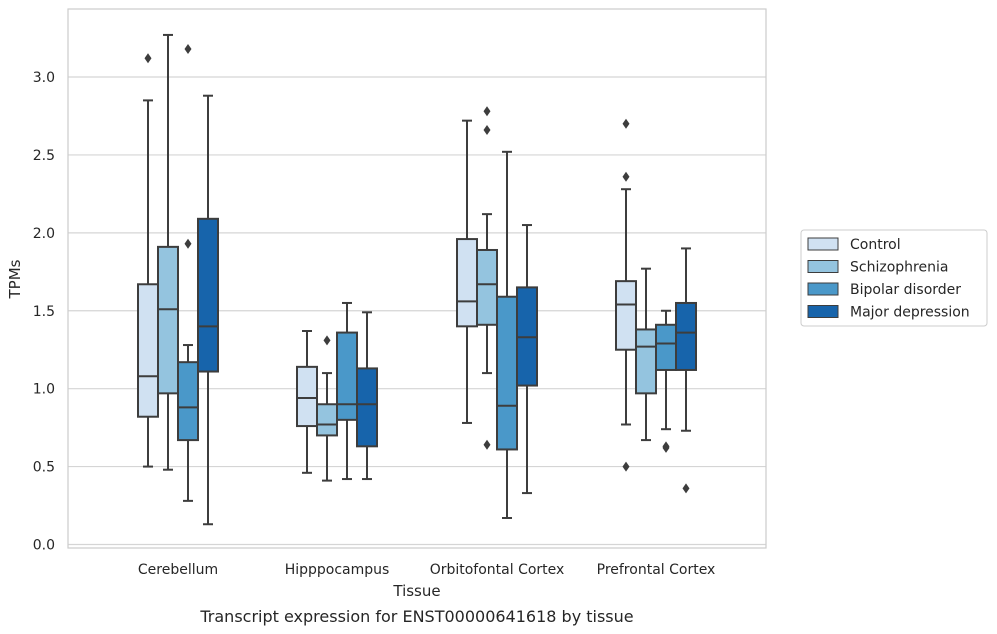 The width and height of the screenshot is (997, 634). Describe the element at coordinates (656, 570) in the screenshot. I see `x-tick-label: Prefrontal Cortex` at that location.